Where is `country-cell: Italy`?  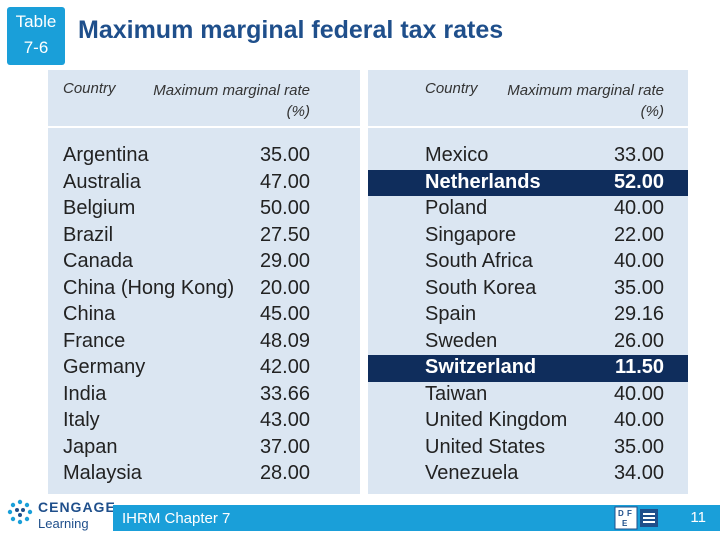 country-cell: Italy is located at coordinates (81, 420).